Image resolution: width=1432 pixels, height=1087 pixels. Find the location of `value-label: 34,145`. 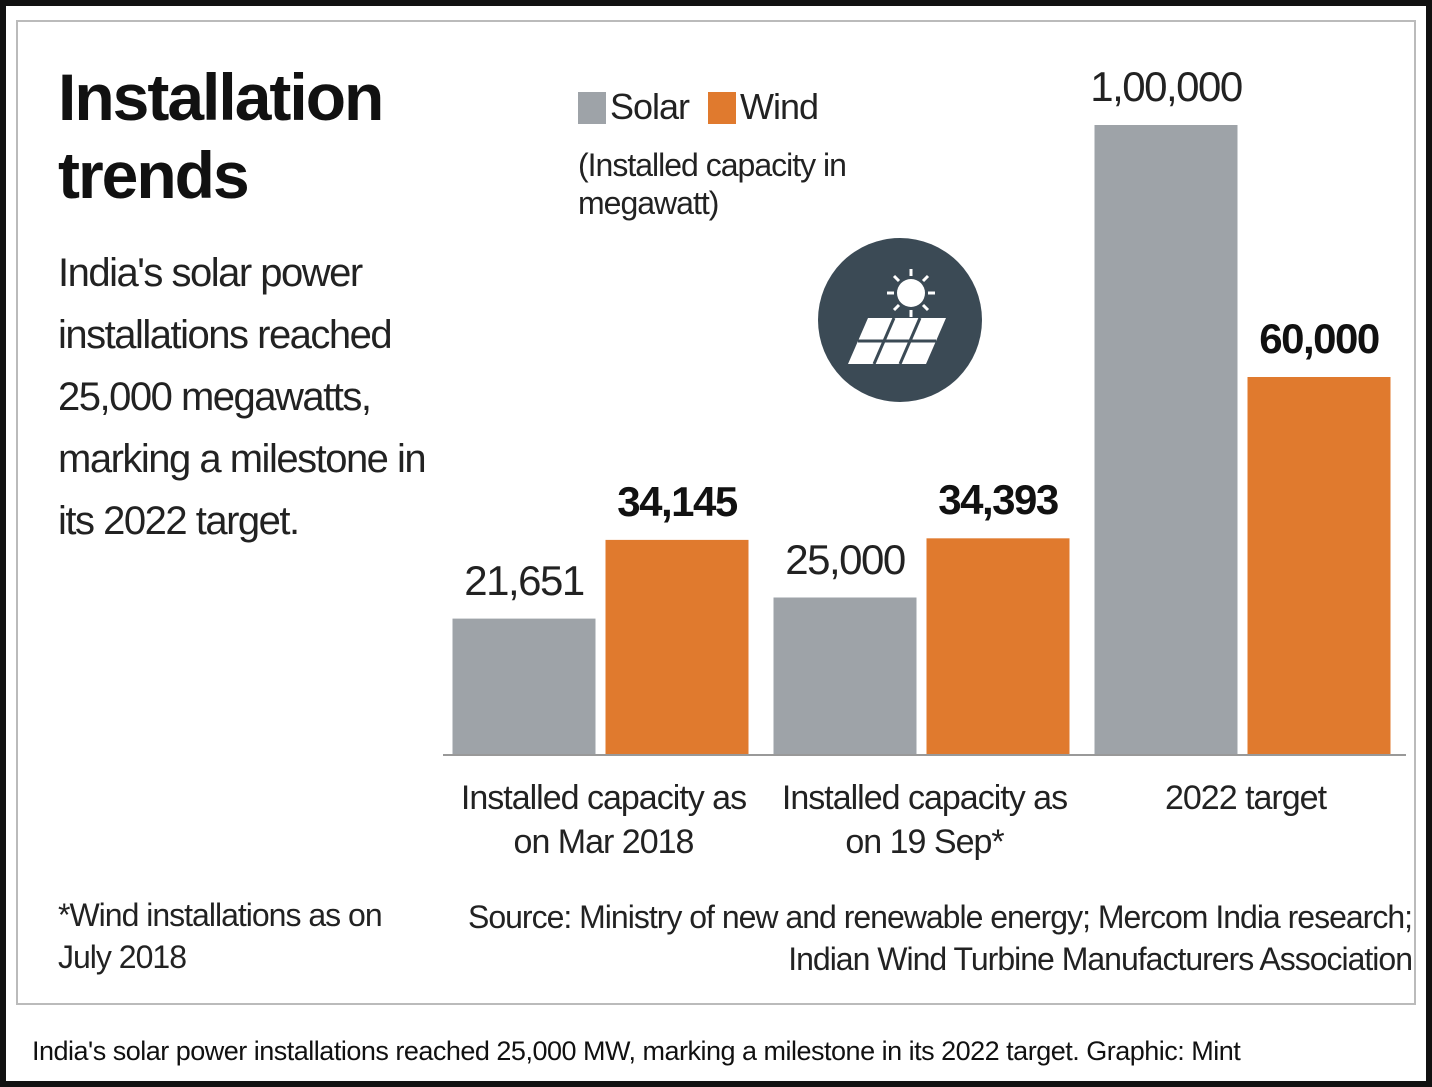

value-label: 34,145 is located at coordinates (677, 501).